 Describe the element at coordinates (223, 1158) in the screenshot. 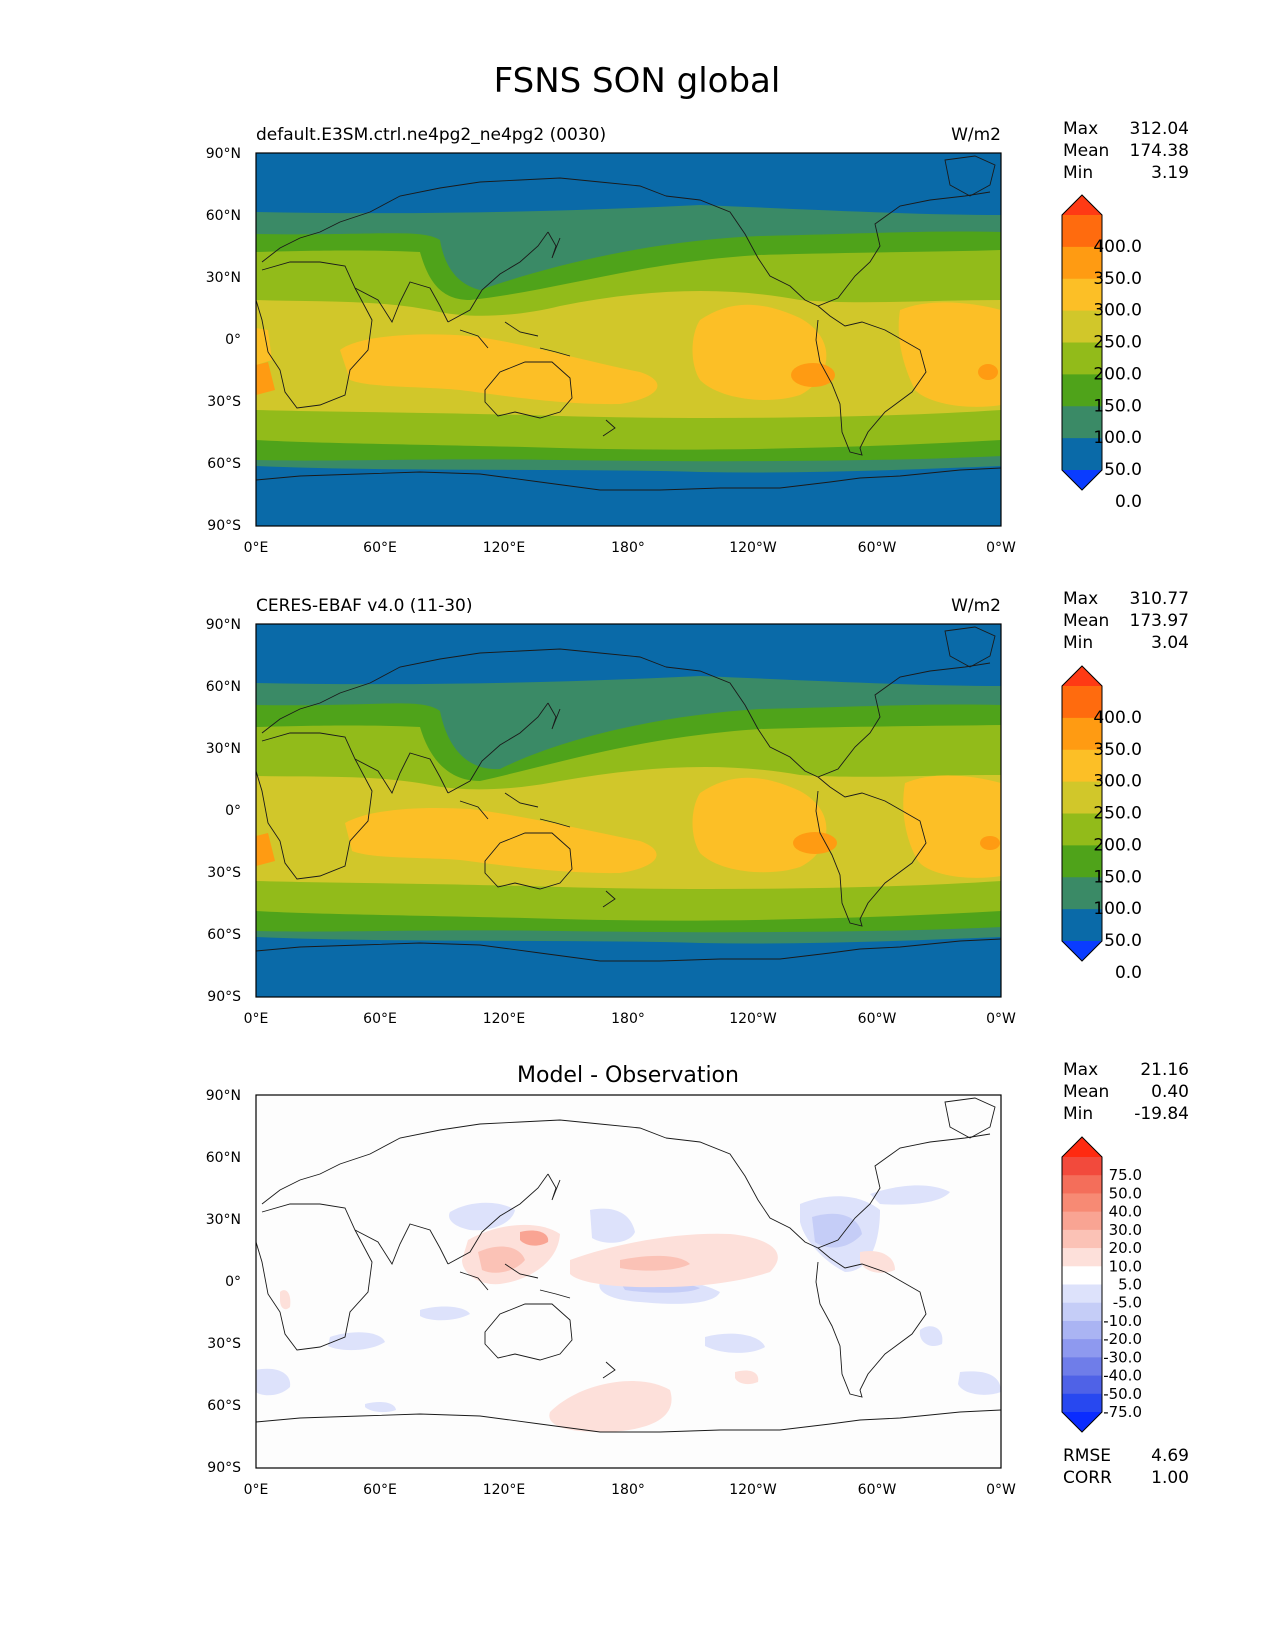

I see `lat-tick-label: 60°N` at that location.